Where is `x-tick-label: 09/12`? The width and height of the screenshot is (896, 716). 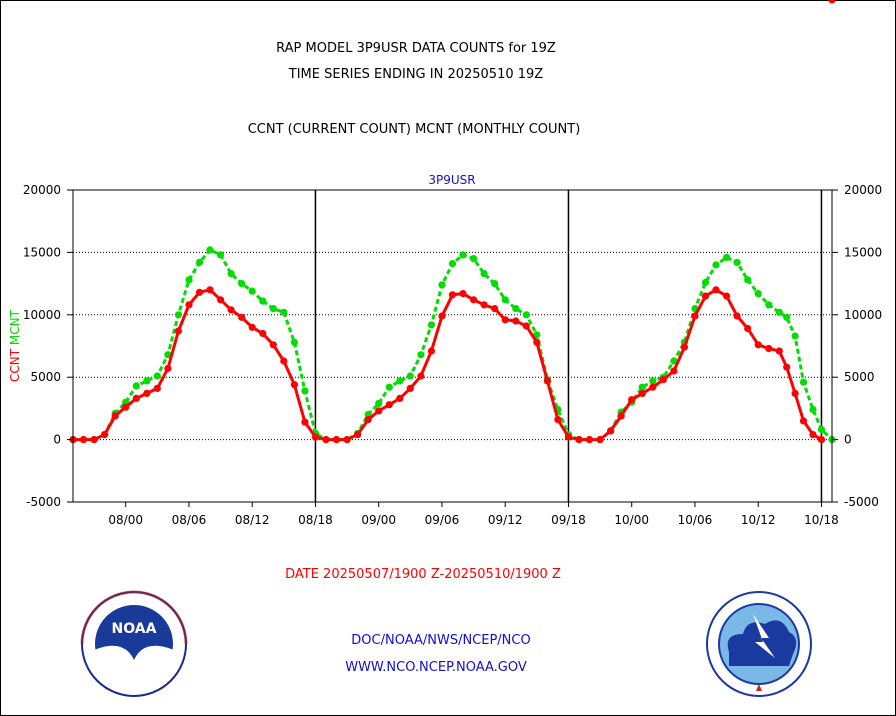
x-tick-label: 09/12 is located at coordinates (505, 520).